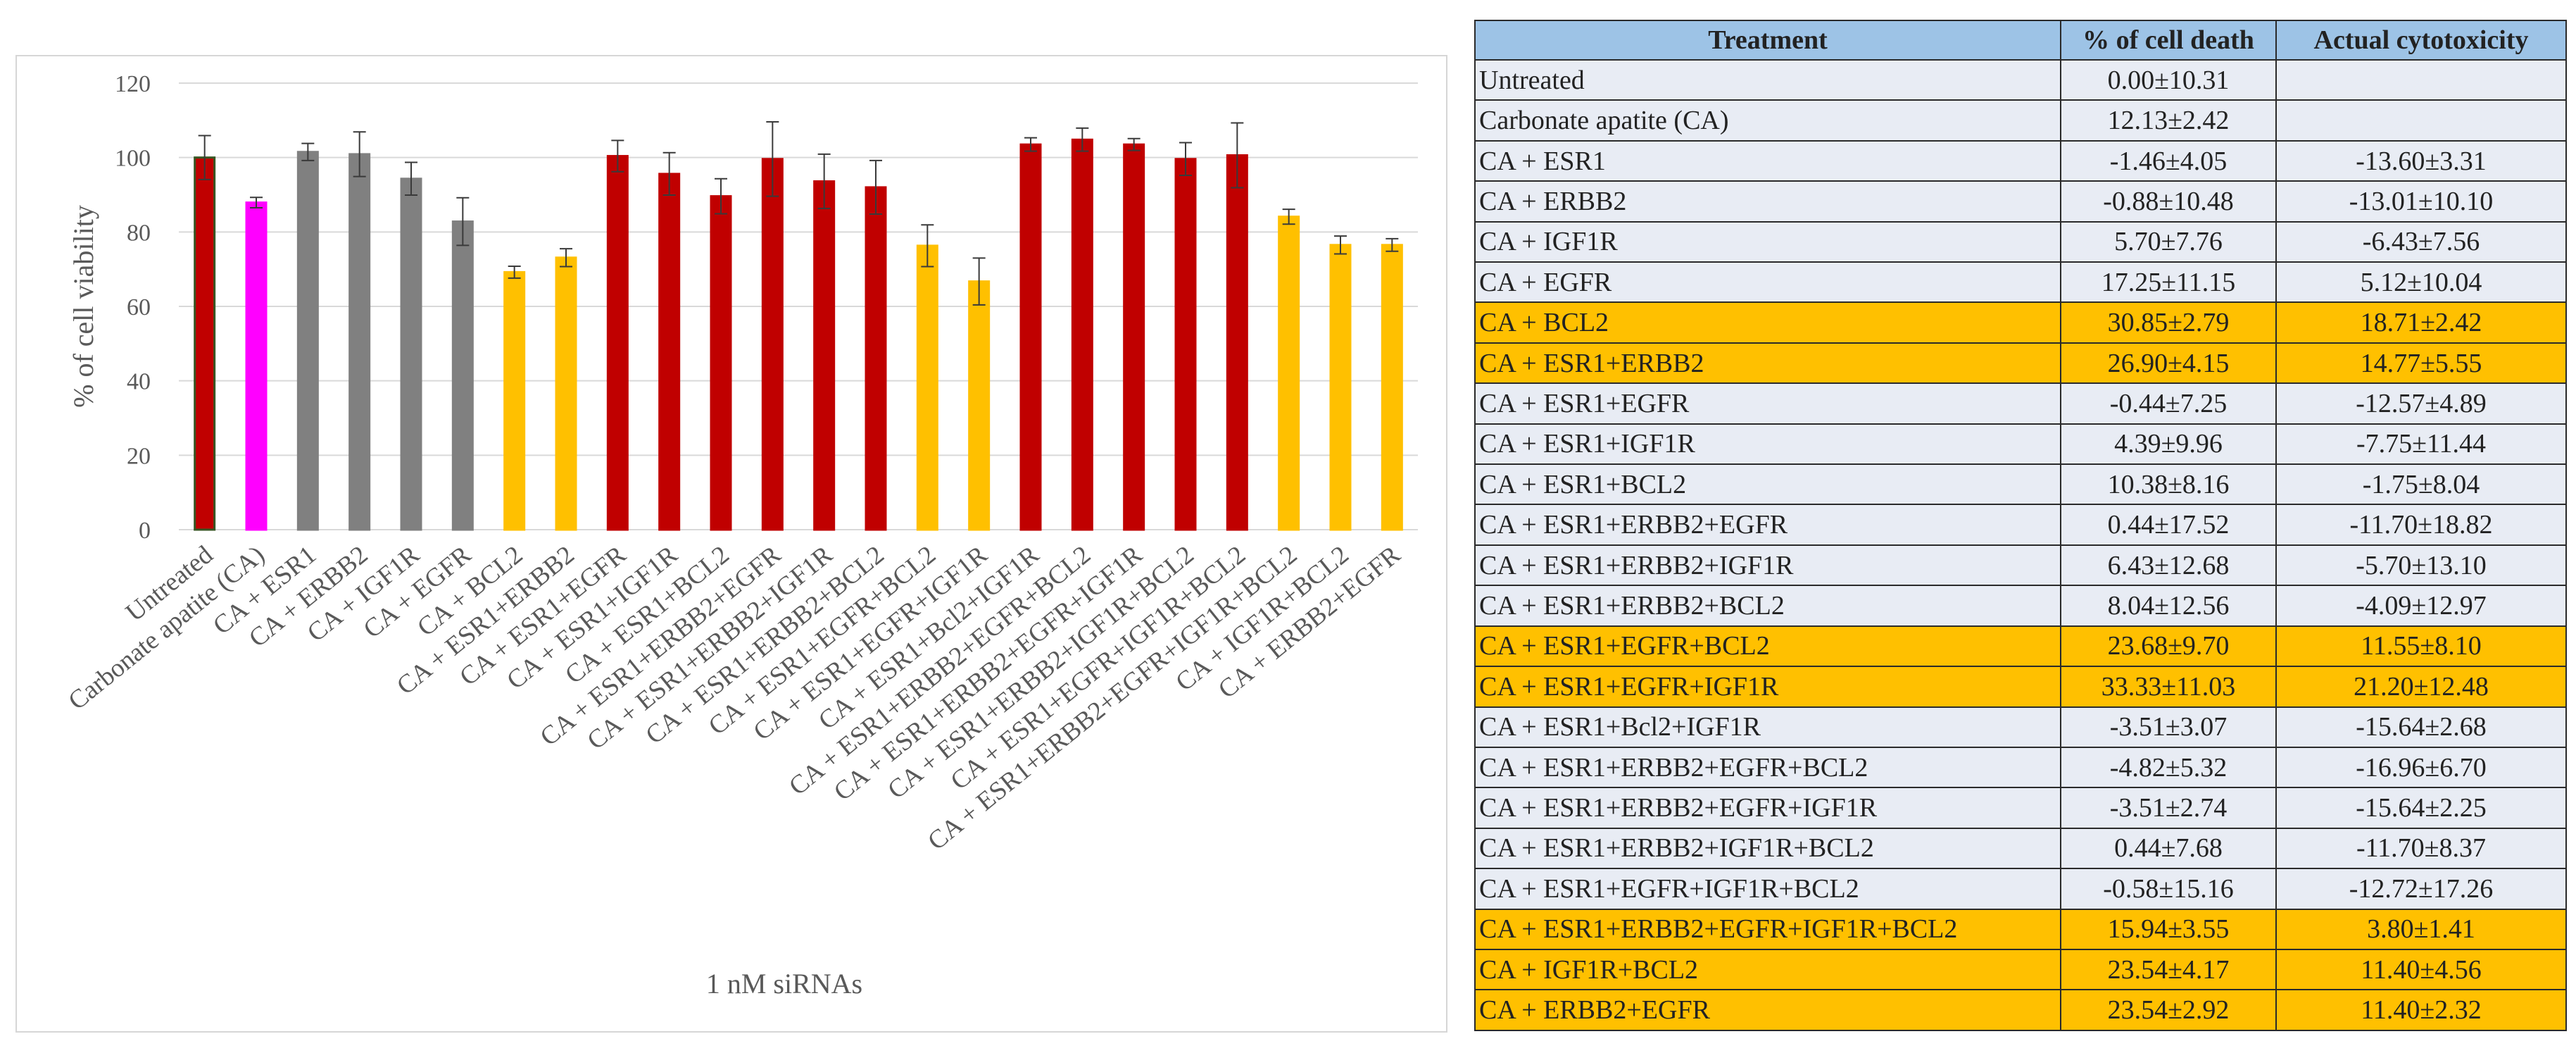 Image resolution: width=2576 pixels, height=1053 pixels. Describe the element at coordinates (2421, 282) in the screenshot. I see `cytotoxicity-cell: 5.12±10.04` at that location.